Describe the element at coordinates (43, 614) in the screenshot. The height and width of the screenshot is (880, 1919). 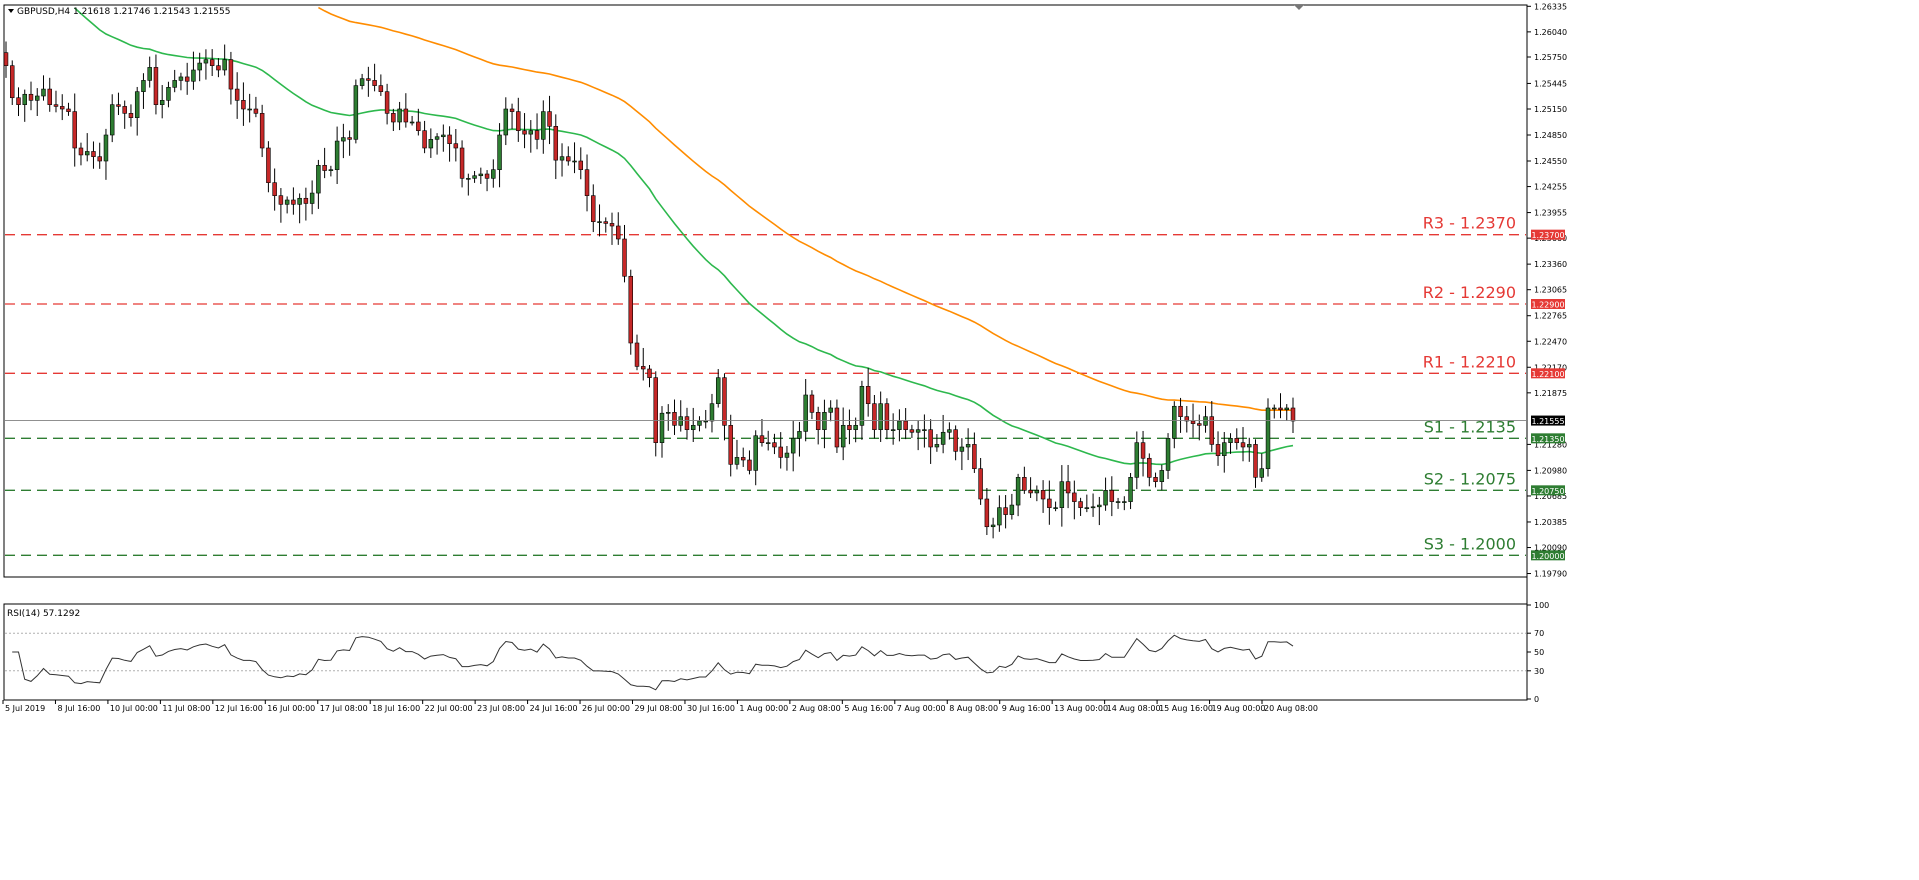
I see `rsi-header: RSI(14) 57.1292` at that location.